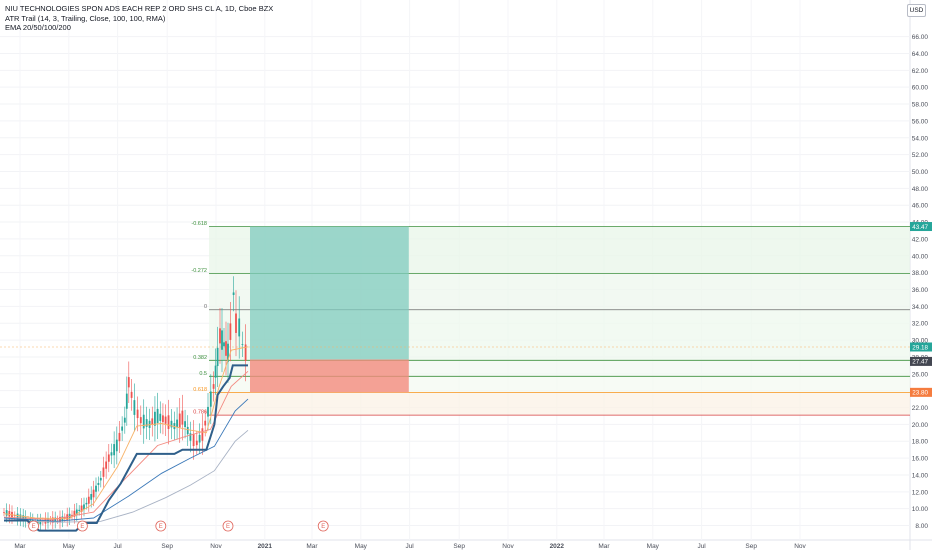 This screenshot has height=550, width=932. What do you see at coordinates (920, 121) in the screenshot?
I see `y-tick-label: 56.00` at bounding box center [920, 121].